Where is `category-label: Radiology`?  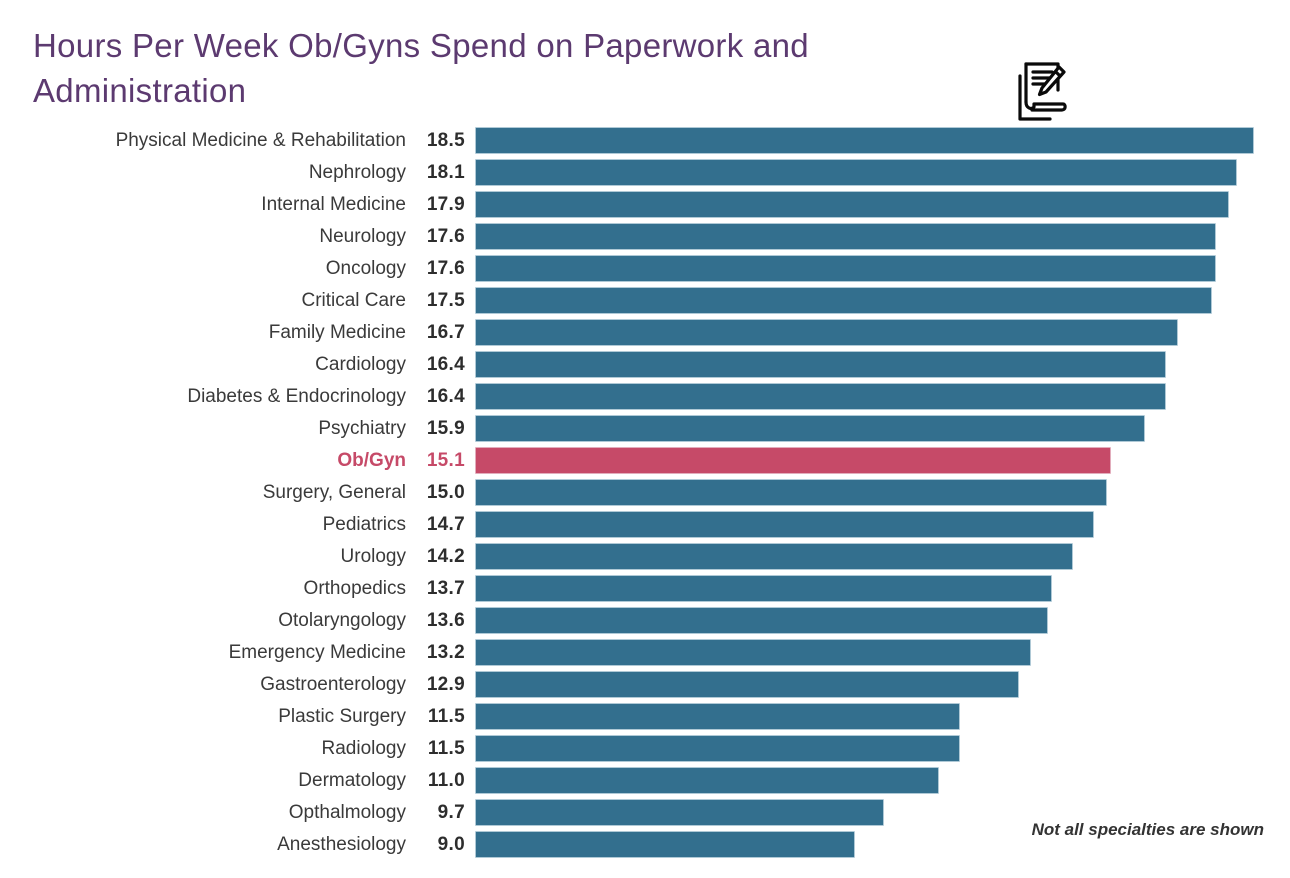 category-label: Radiology is located at coordinates (364, 748).